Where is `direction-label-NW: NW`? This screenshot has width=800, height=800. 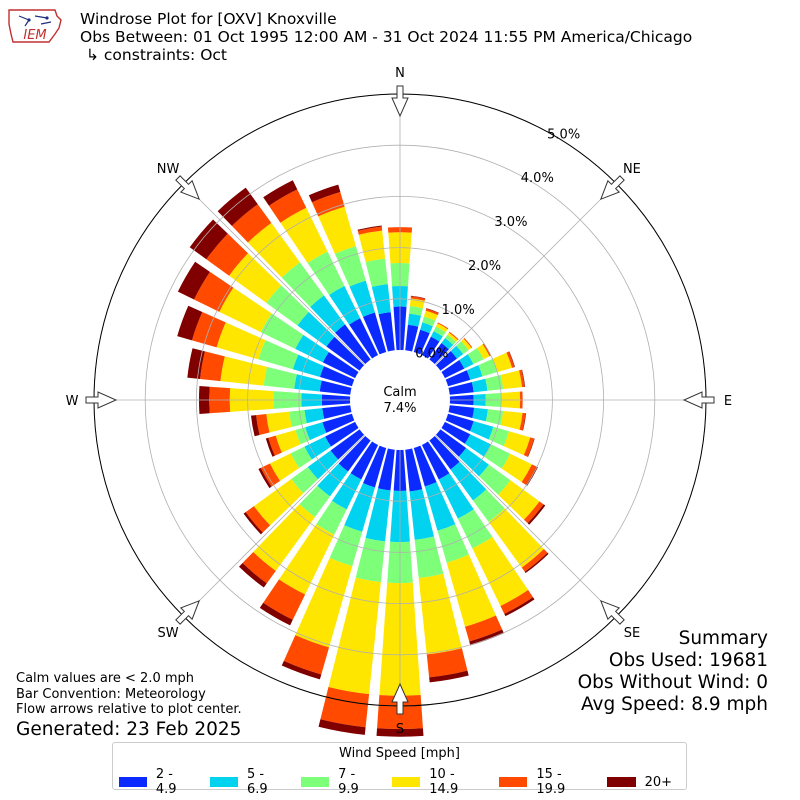
direction-label-NW: NW is located at coordinates (168, 169).